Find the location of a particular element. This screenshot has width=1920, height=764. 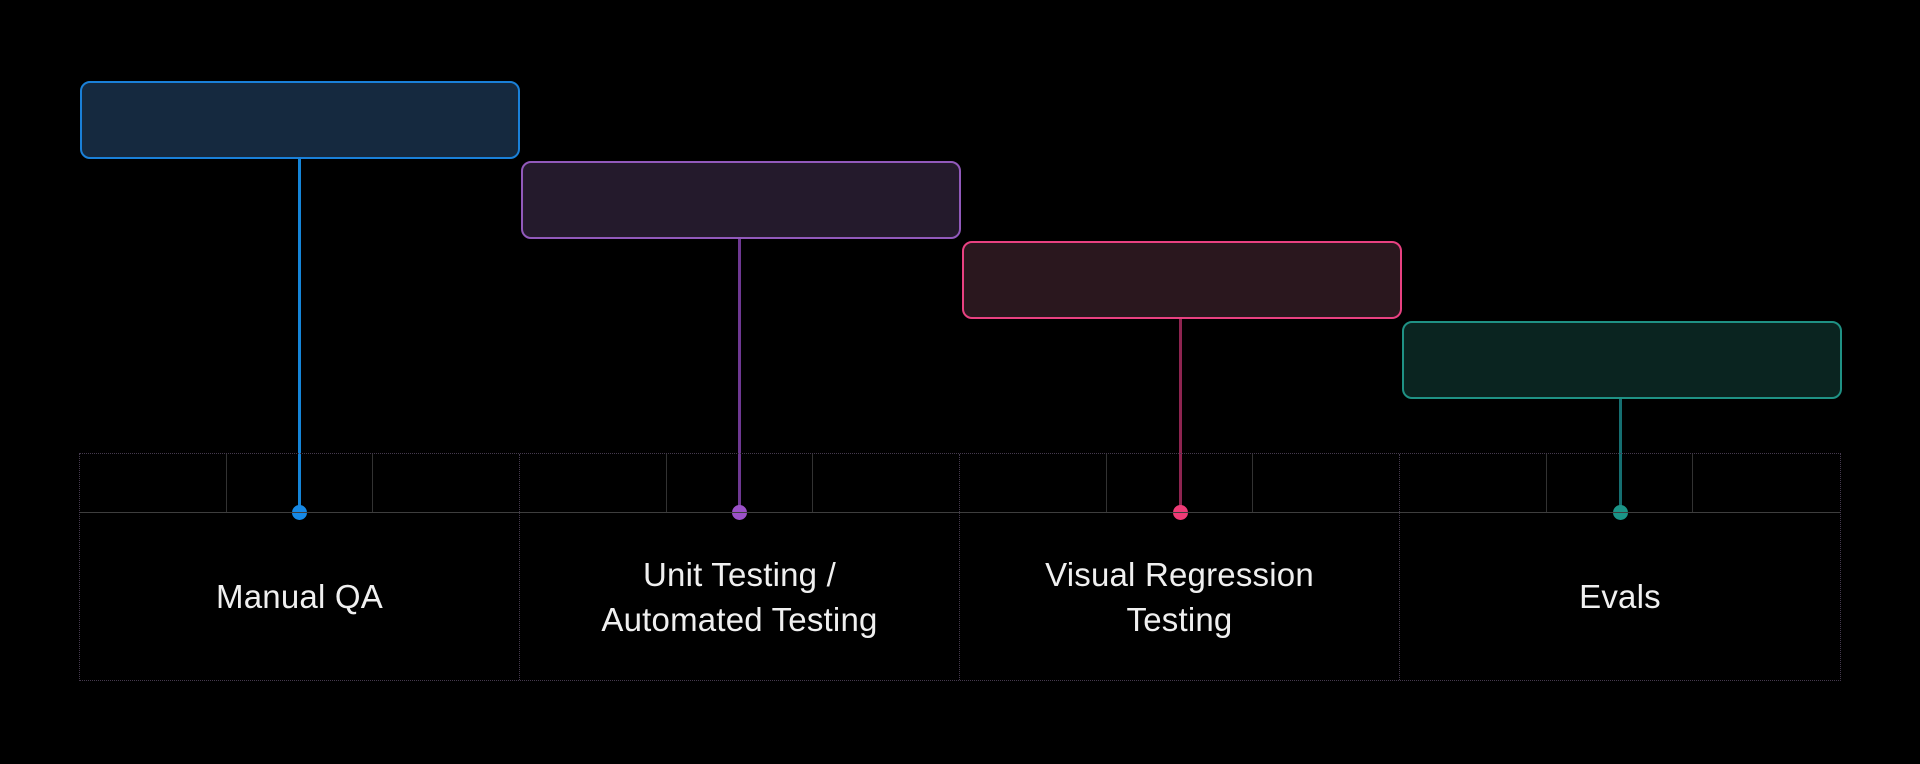

manual-qa-connector-line is located at coordinates (299, 335).